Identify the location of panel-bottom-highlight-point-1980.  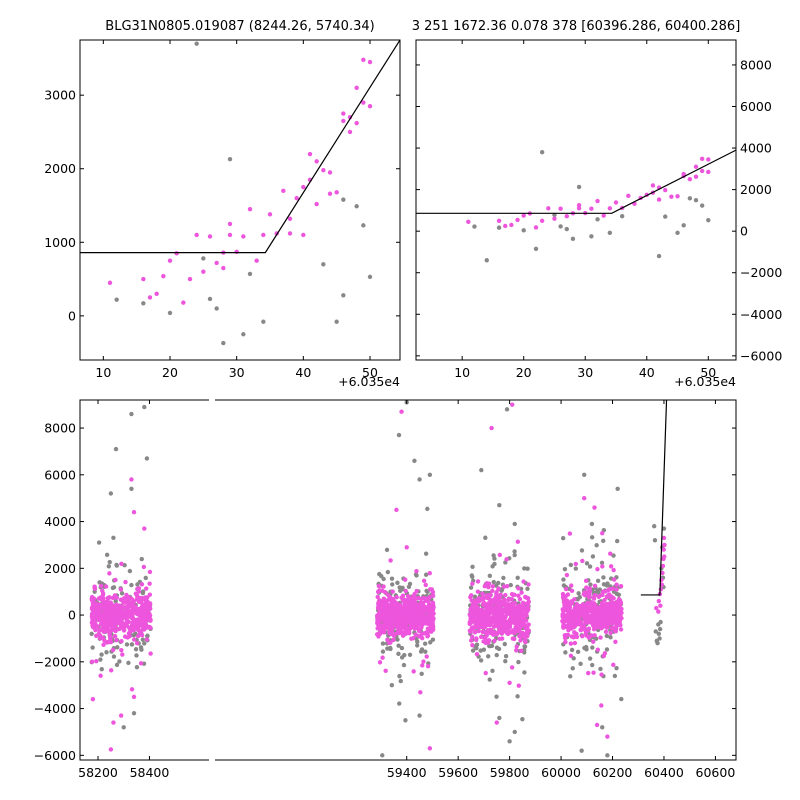
(500, 607).